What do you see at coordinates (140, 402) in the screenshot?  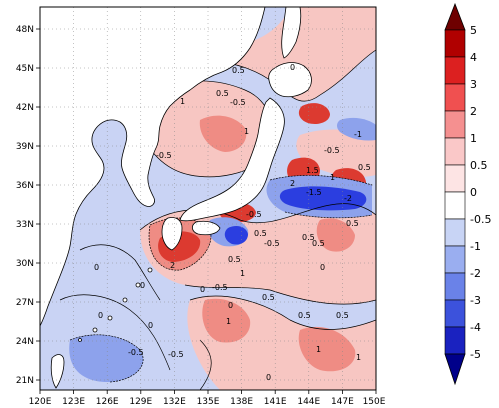 I see `lon-tick-label: 129E` at bounding box center [140, 402].